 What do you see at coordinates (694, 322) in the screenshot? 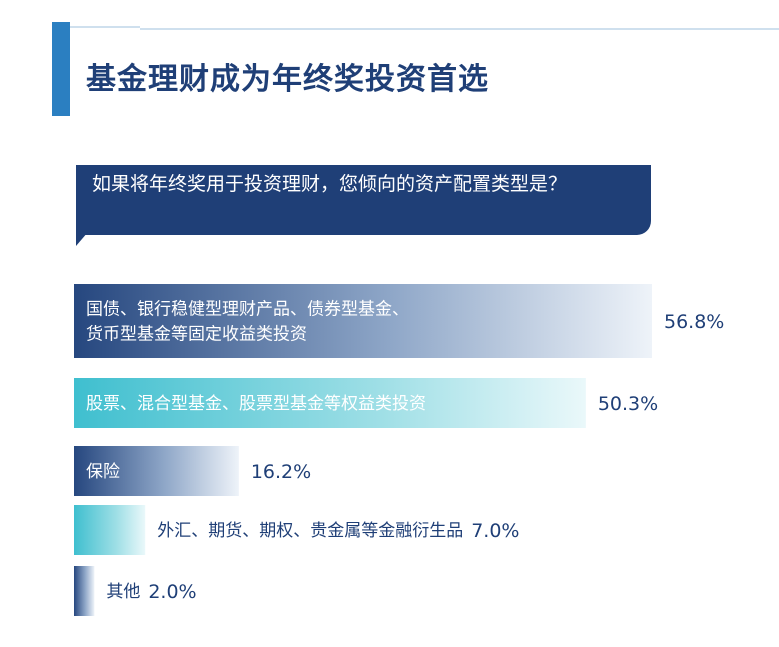
I see `value-label-1: 56.8%` at bounding box center [694, 322].